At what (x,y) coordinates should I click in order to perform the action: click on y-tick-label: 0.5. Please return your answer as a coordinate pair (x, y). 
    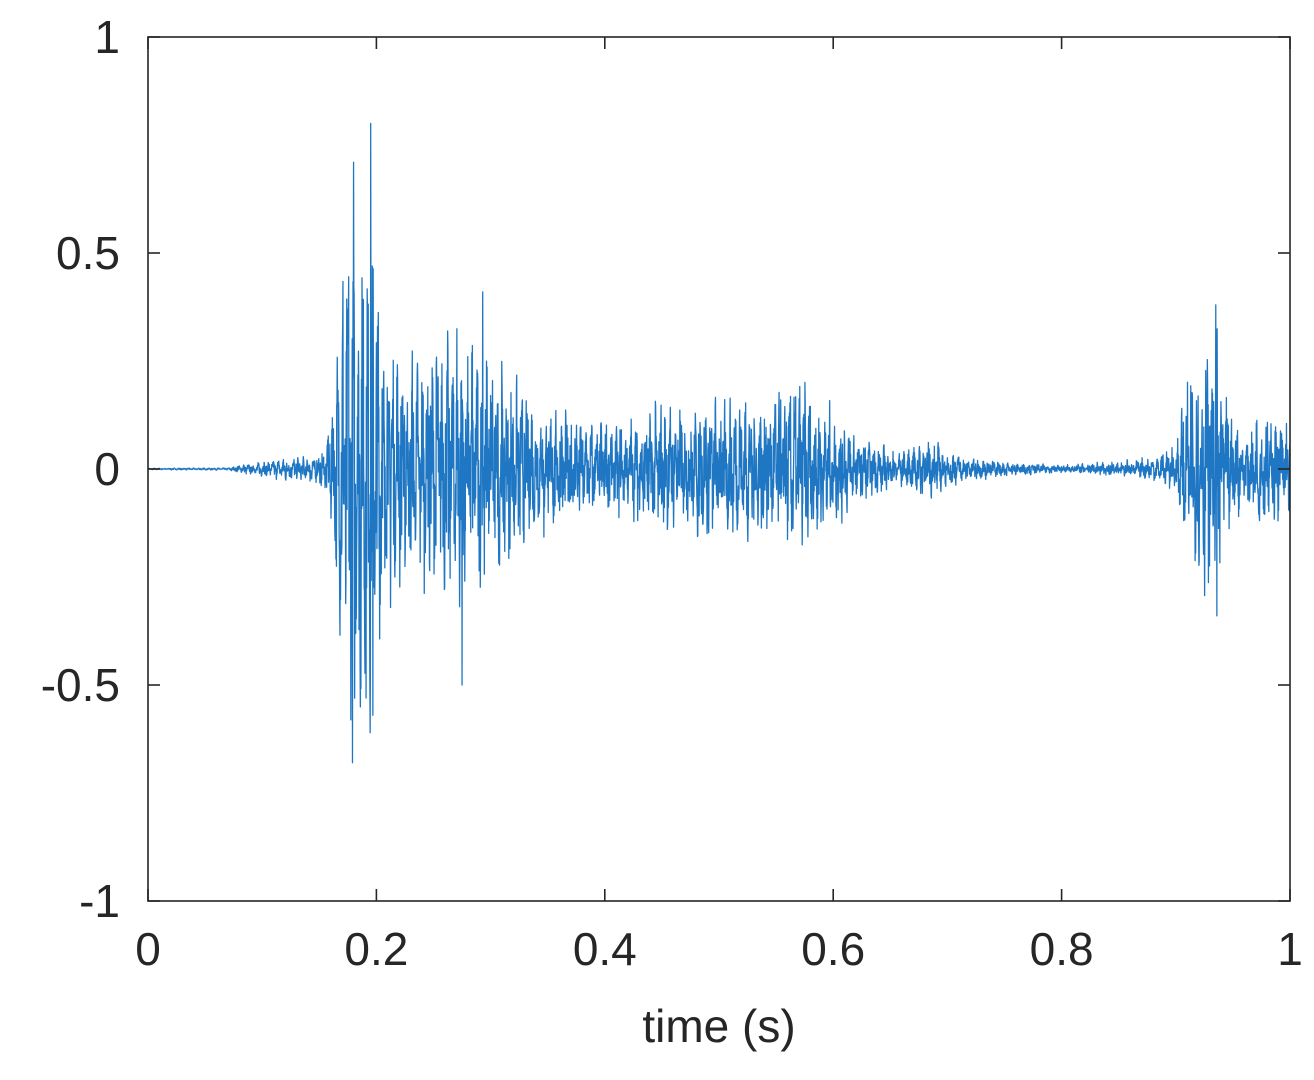
    Looking at the image, I should click on (88, 253).